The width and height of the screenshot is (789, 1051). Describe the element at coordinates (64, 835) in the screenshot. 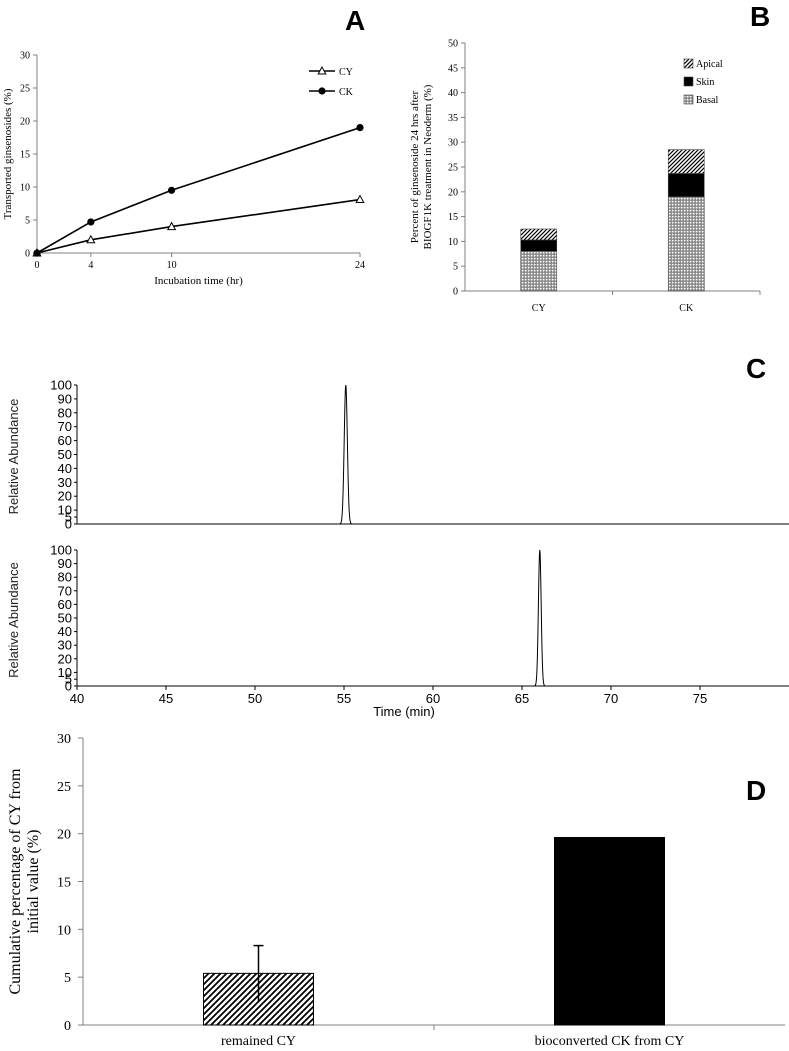

I see `d-y-tick-label: 20` at that location.